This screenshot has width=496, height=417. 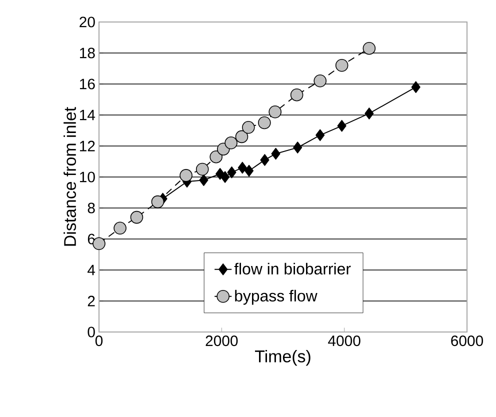 I want to click on x-tick-label: 2000, so click(x=222, y=341).